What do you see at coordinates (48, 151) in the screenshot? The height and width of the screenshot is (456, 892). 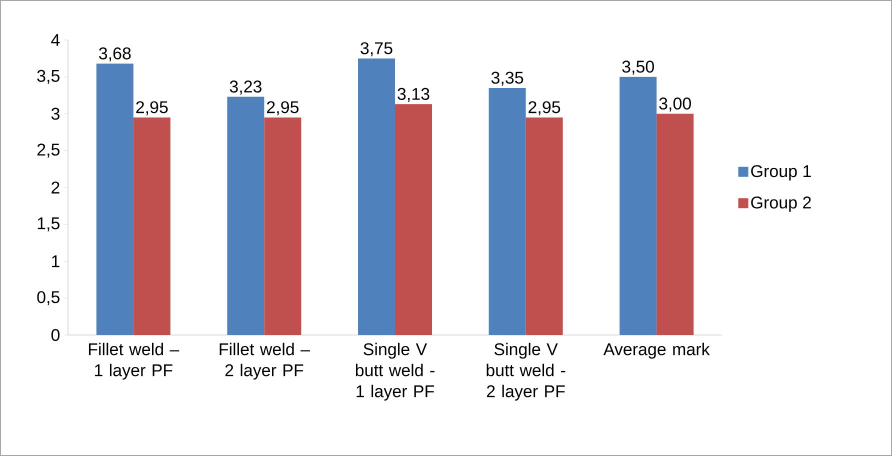 I see `y-tick-label: 2,5` at bounding box center [48, 151].